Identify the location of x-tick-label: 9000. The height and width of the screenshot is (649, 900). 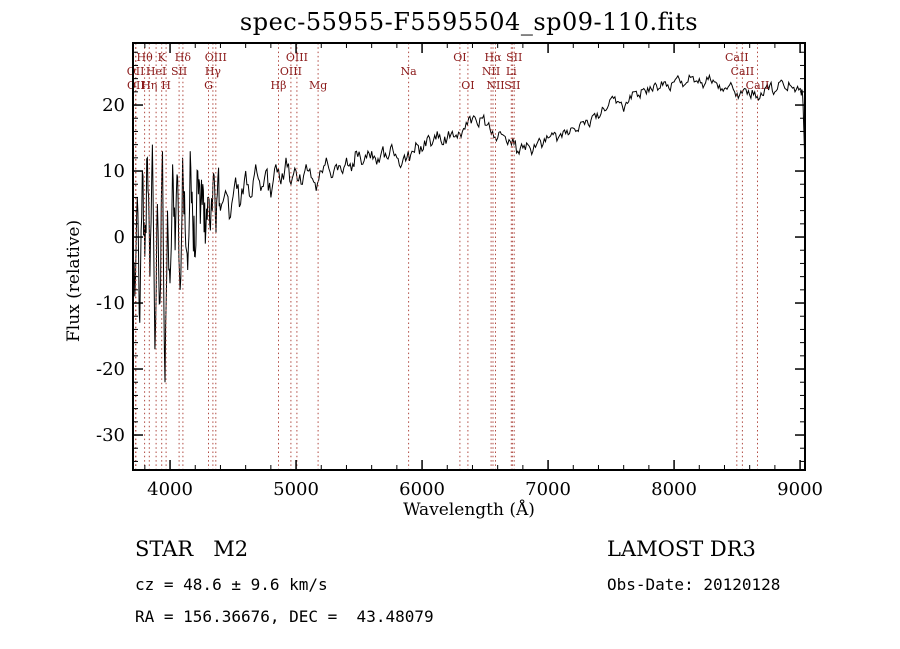
(800, 489).